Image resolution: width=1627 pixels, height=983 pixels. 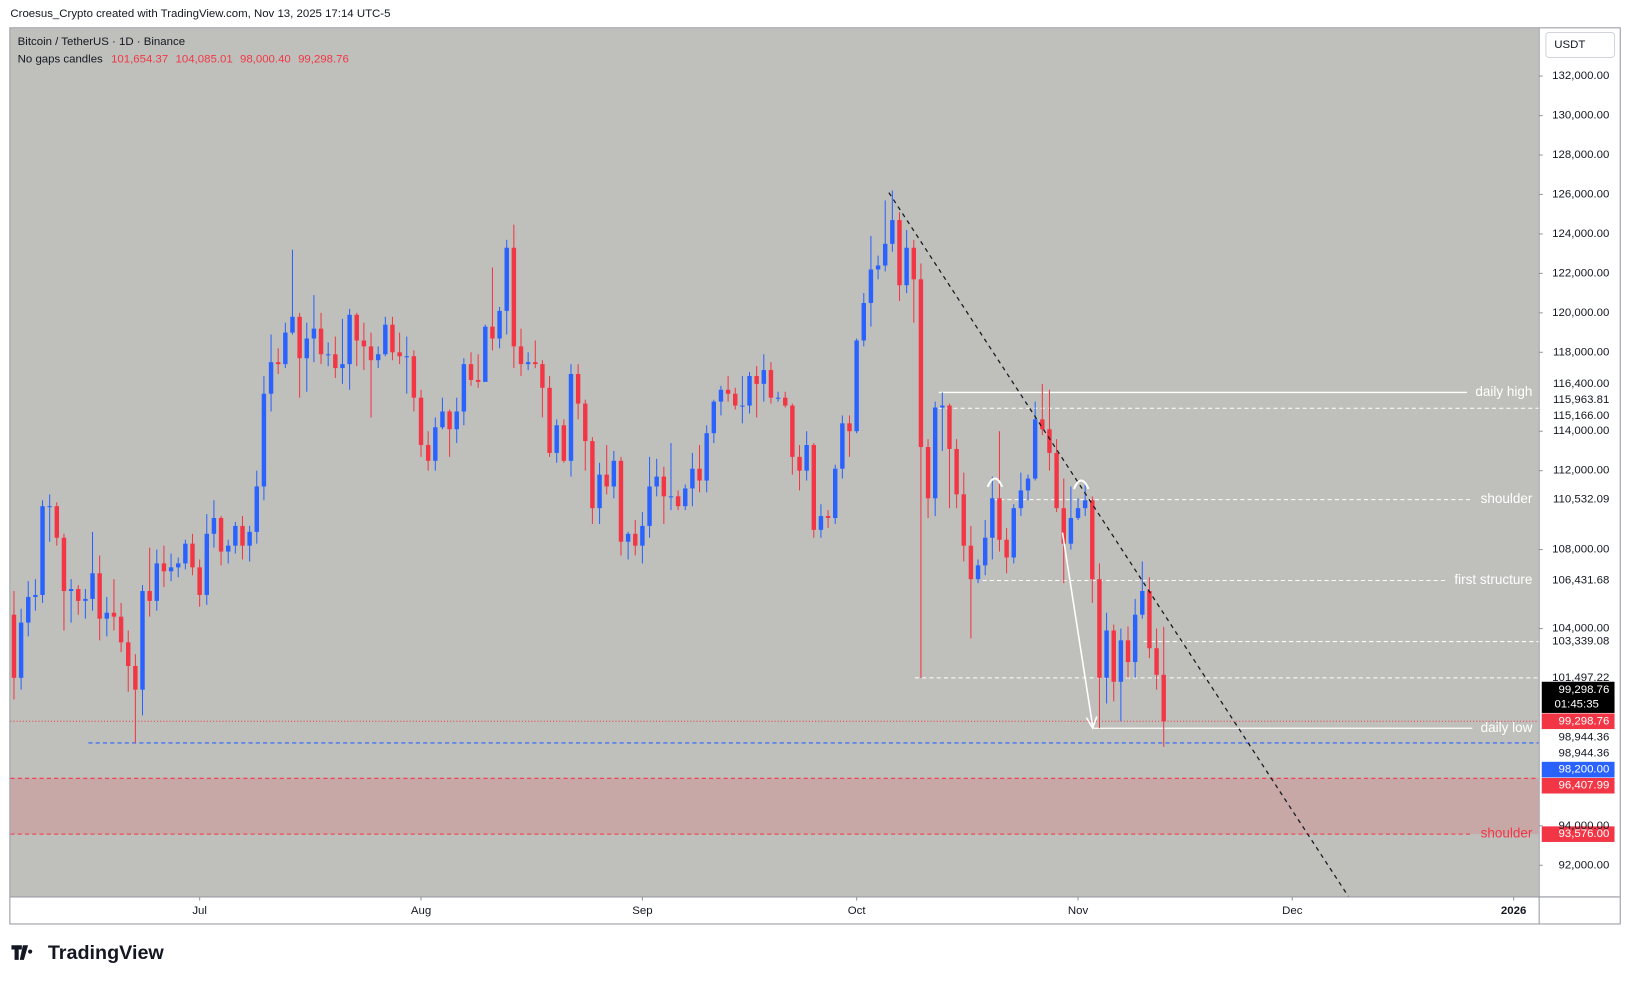 What do you see at coordinates (1580, 273) in the screenshot?
I see `y-tick-label: 122,000.00` at bounding box center [1580, 273].